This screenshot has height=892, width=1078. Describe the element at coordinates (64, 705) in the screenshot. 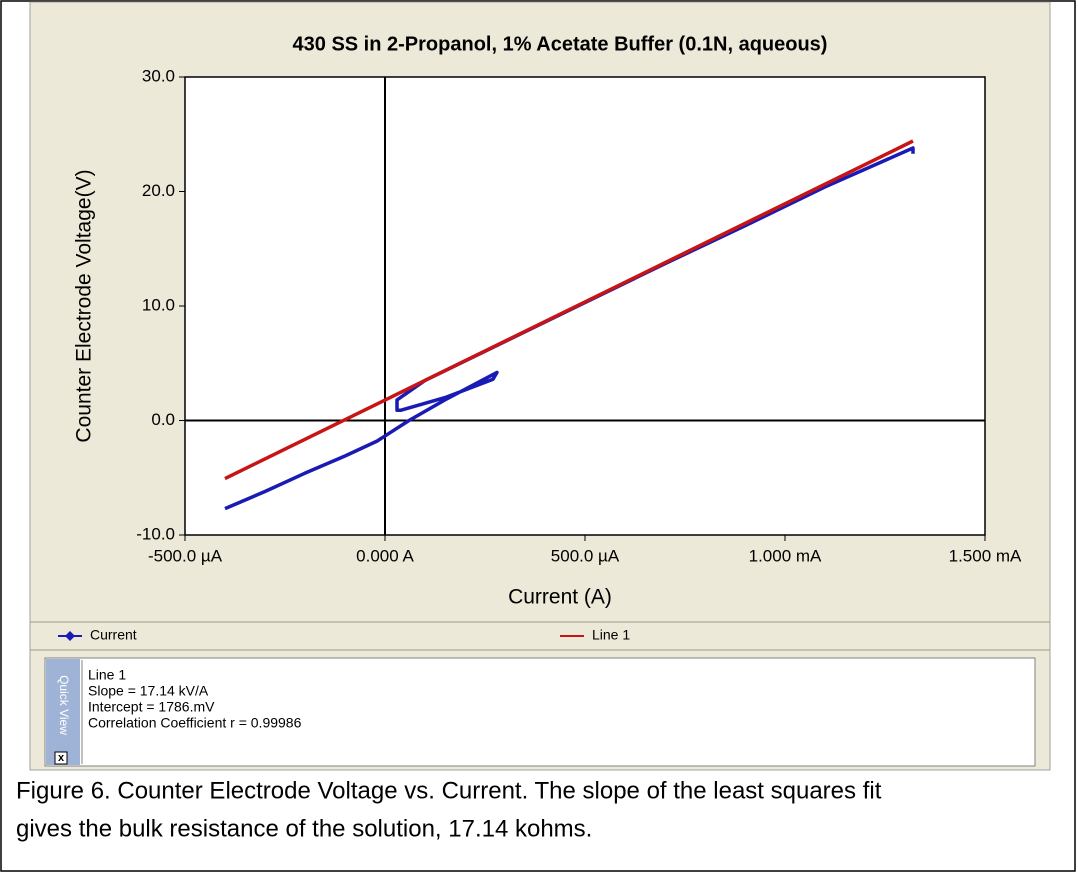

I see `quick-view-label: Quick View` at that location.